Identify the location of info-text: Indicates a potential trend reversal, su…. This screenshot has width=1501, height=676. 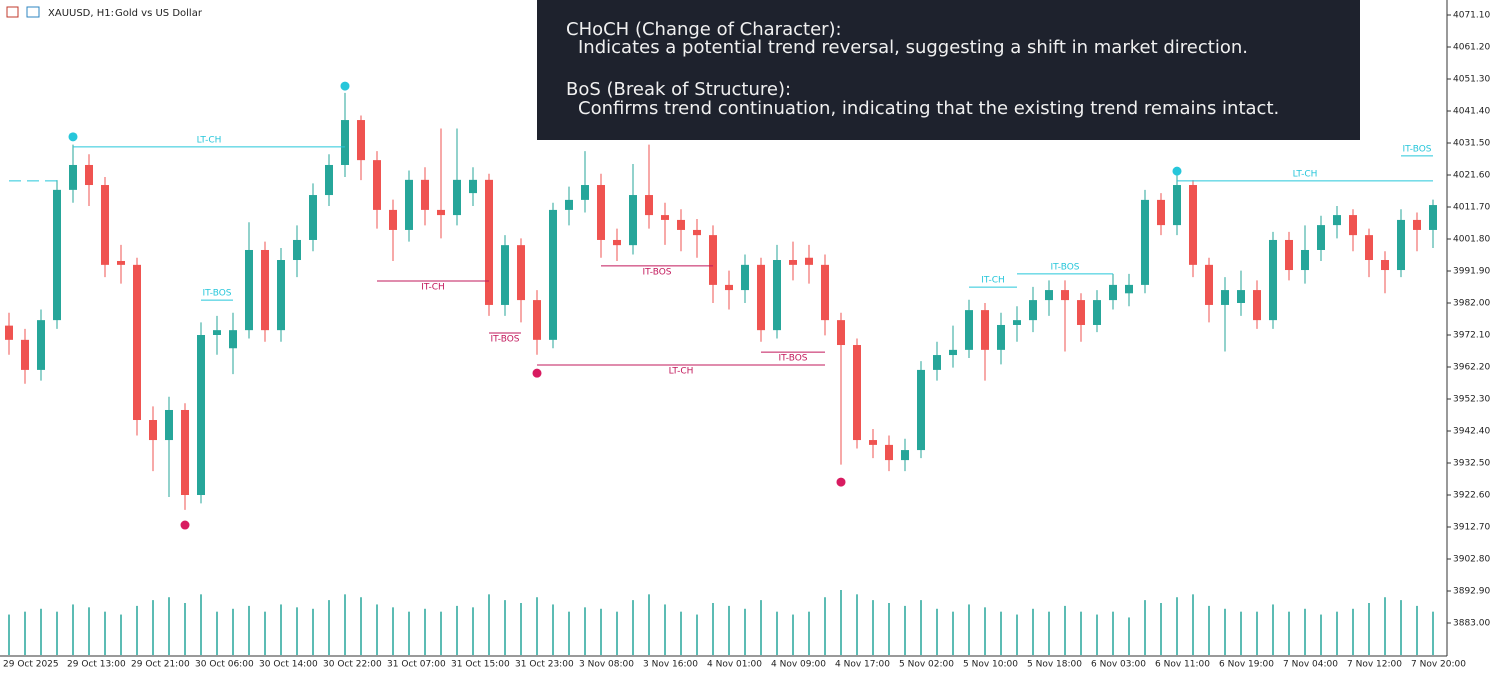
(913, 47).